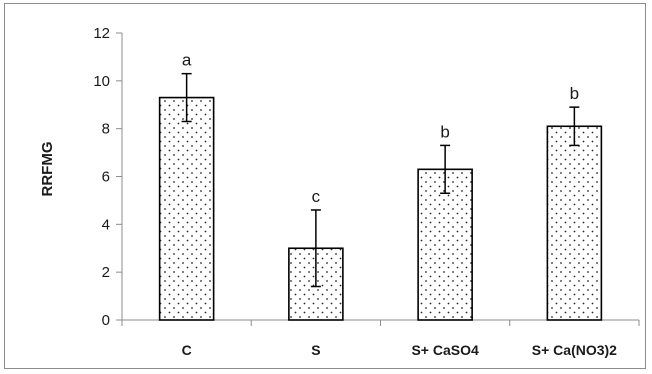  I want to click on significance-label-0: a, so click(187, 60).